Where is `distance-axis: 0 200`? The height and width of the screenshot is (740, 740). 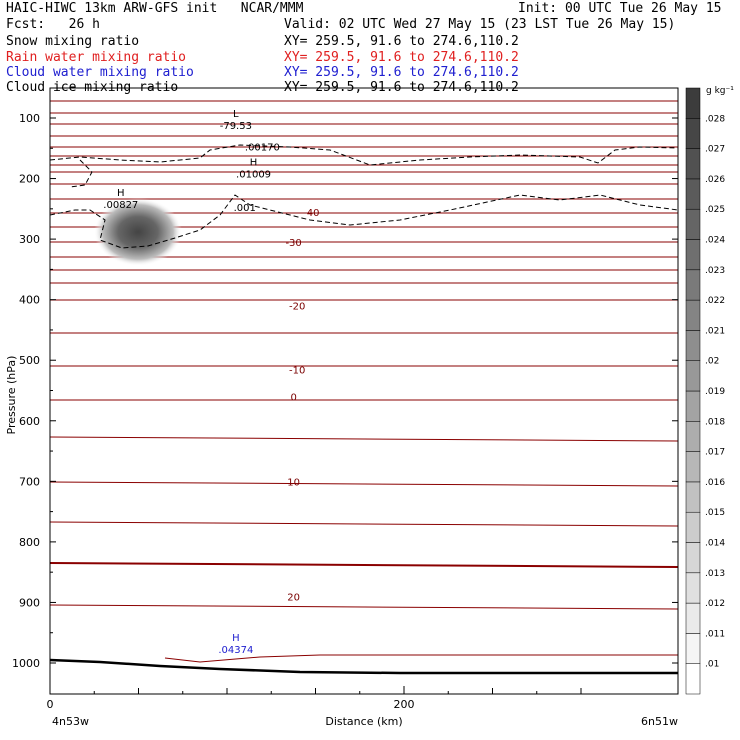
distance-axis: 0 200 is located at coordinates (314, 698).